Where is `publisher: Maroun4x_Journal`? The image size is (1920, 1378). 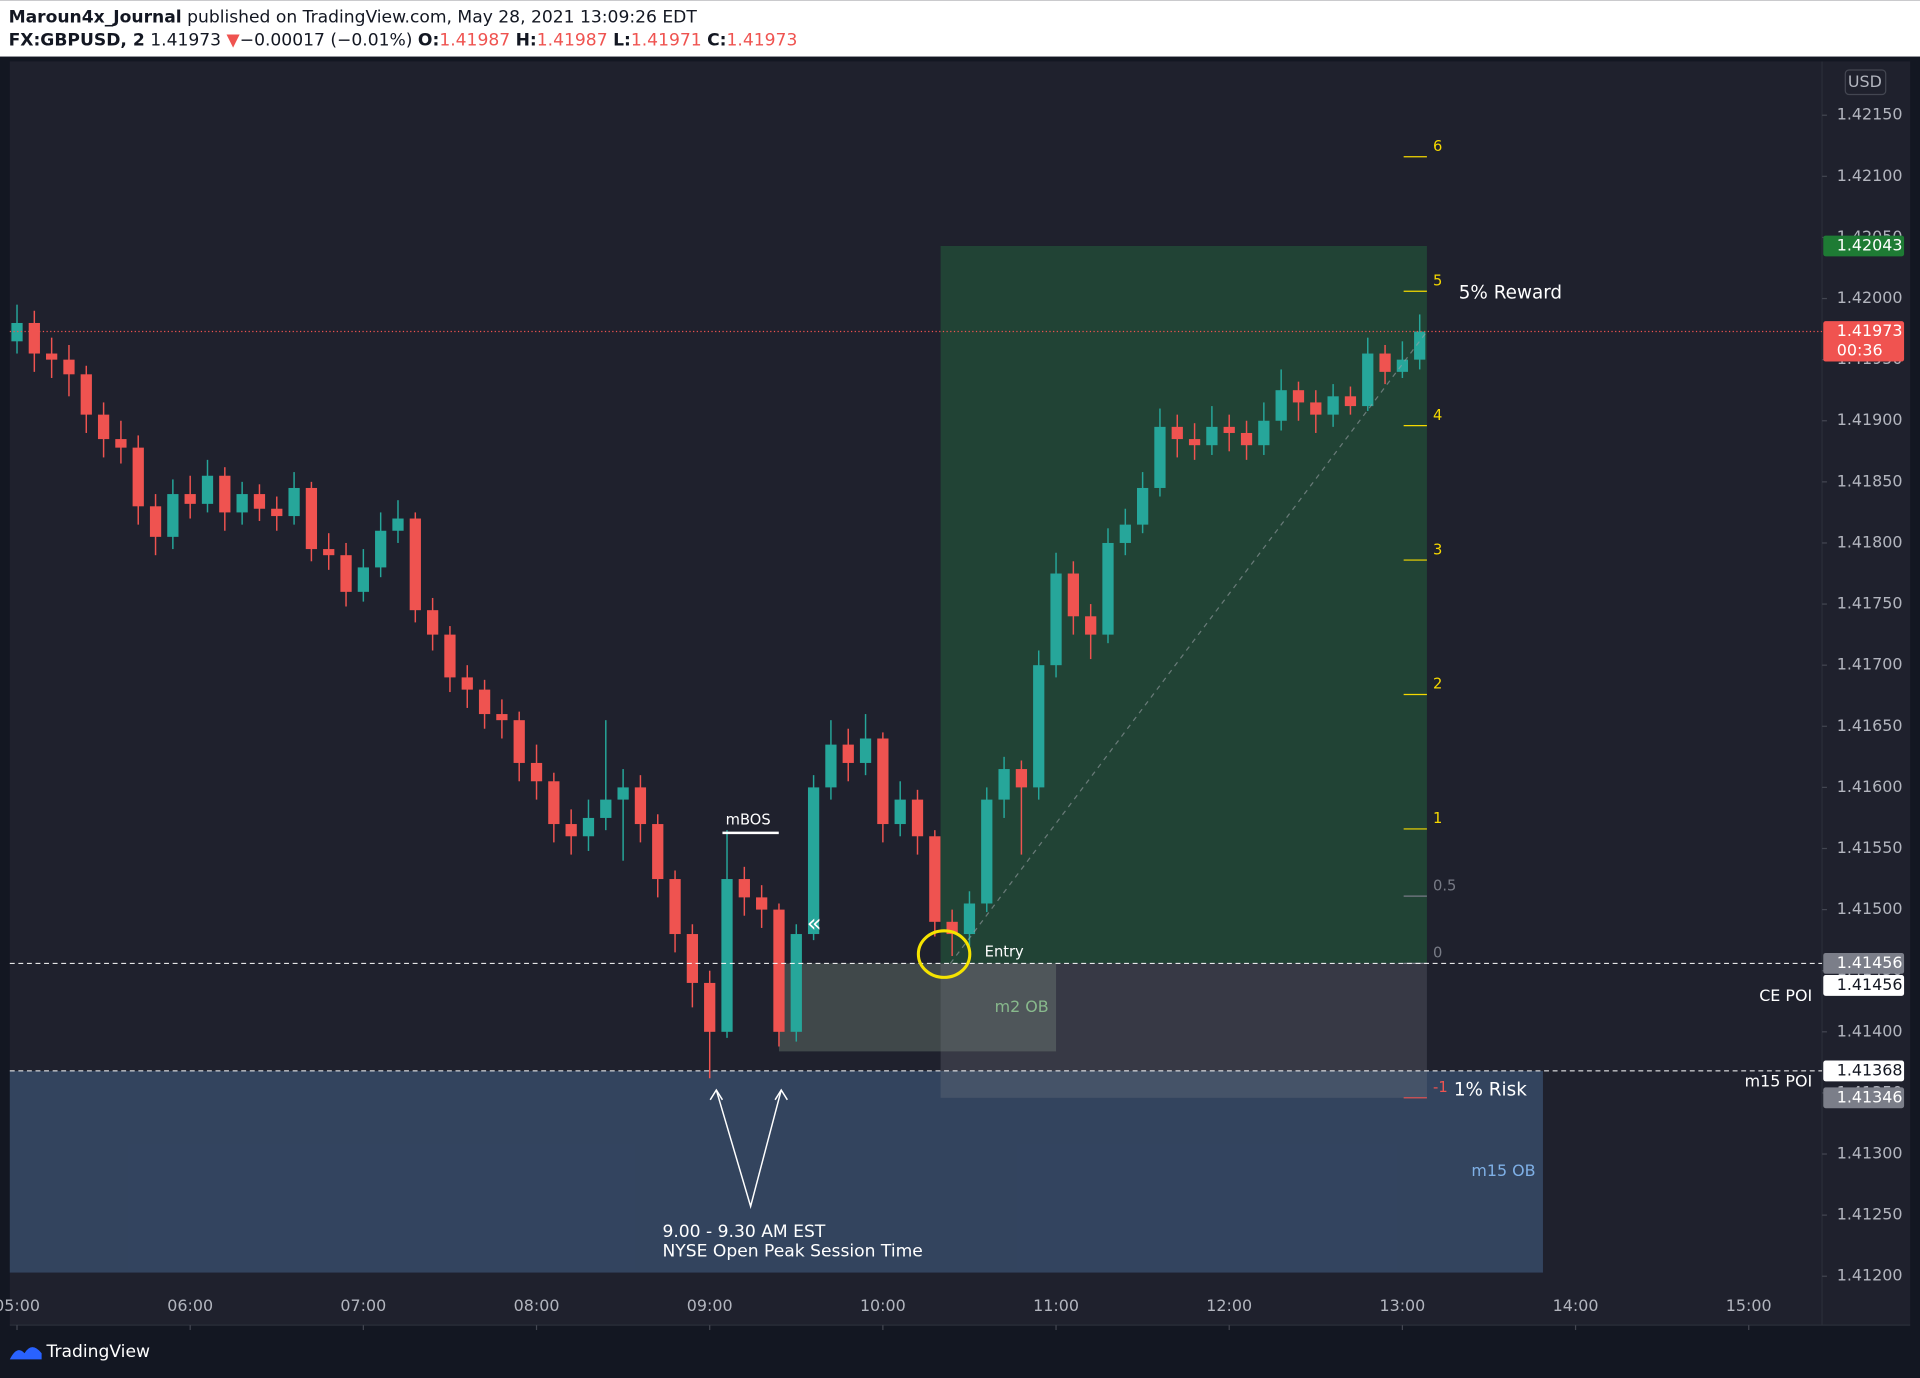
publisher: Maroun4x_Journal is located at coordinates (95, 17).